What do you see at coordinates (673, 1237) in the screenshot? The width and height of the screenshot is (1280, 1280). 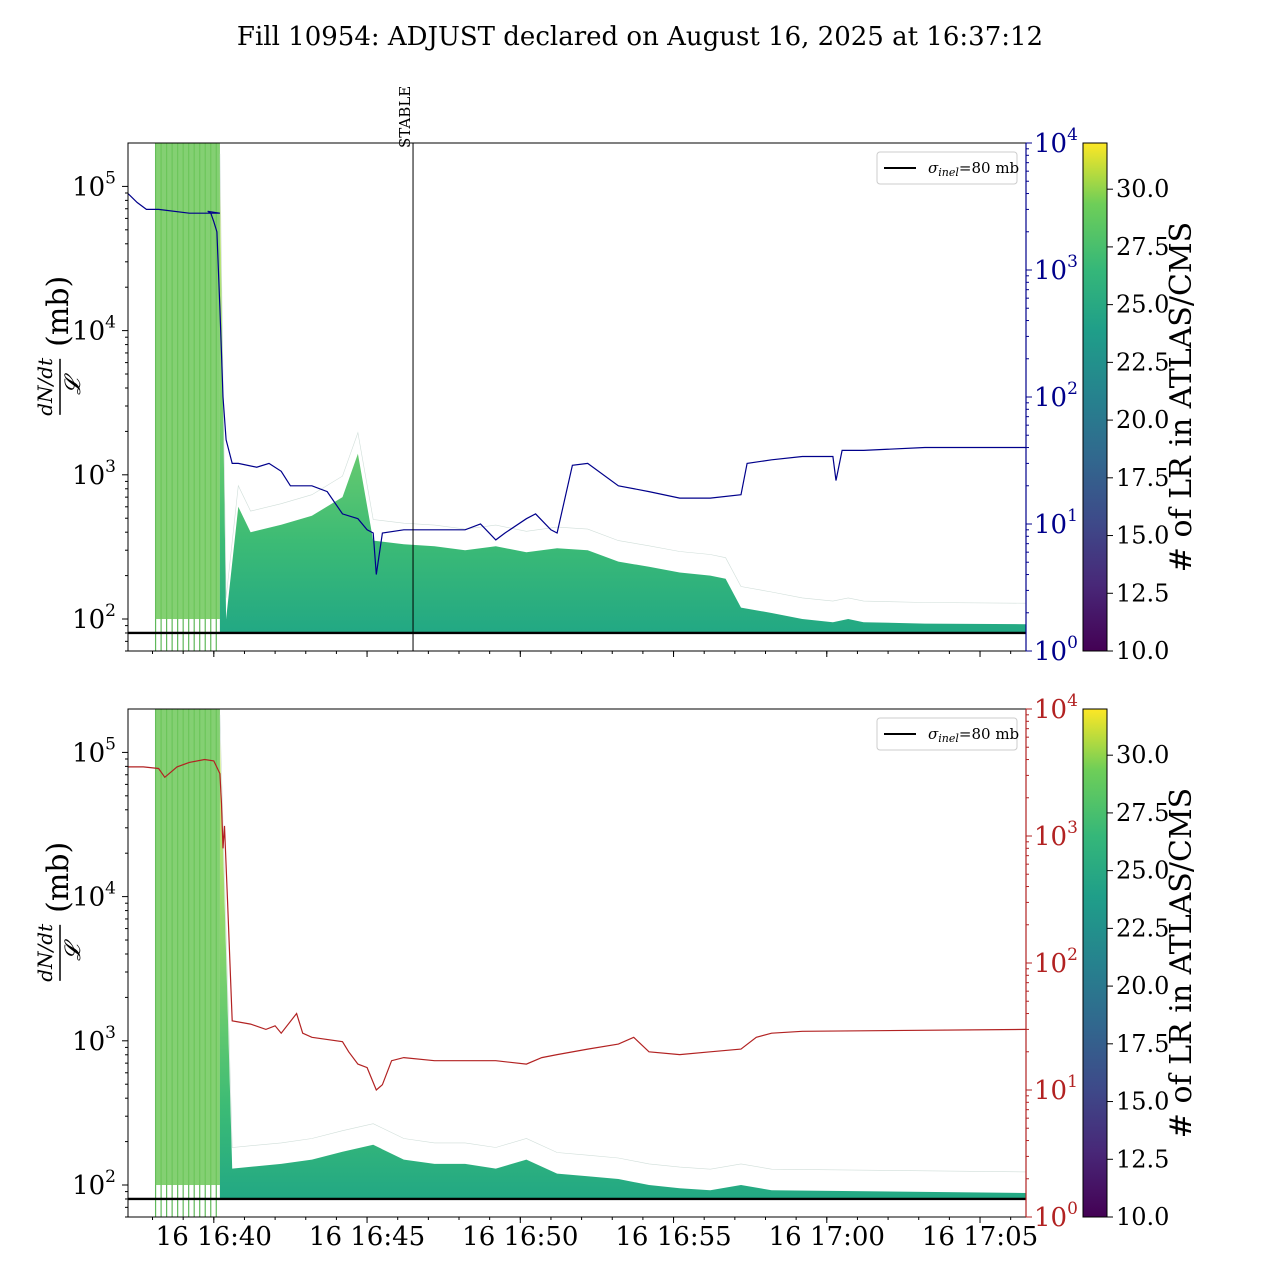 I see `x-tick-label: 16 16:55` at bounding box center [673, 1237].